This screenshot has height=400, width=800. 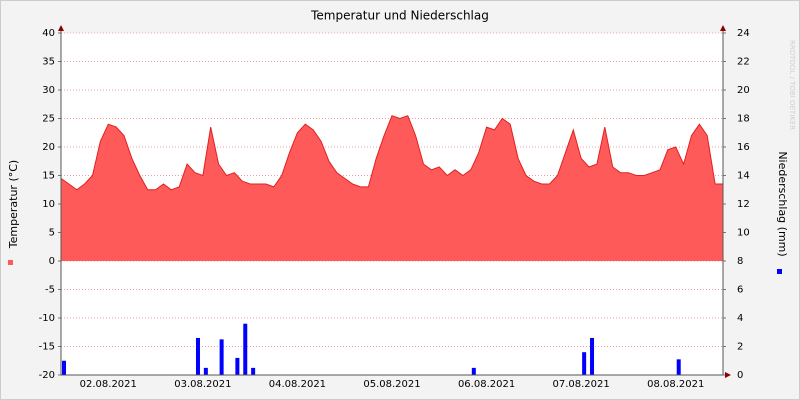 I want to click on y-tick-label: 30, so click(x=48, y=90).